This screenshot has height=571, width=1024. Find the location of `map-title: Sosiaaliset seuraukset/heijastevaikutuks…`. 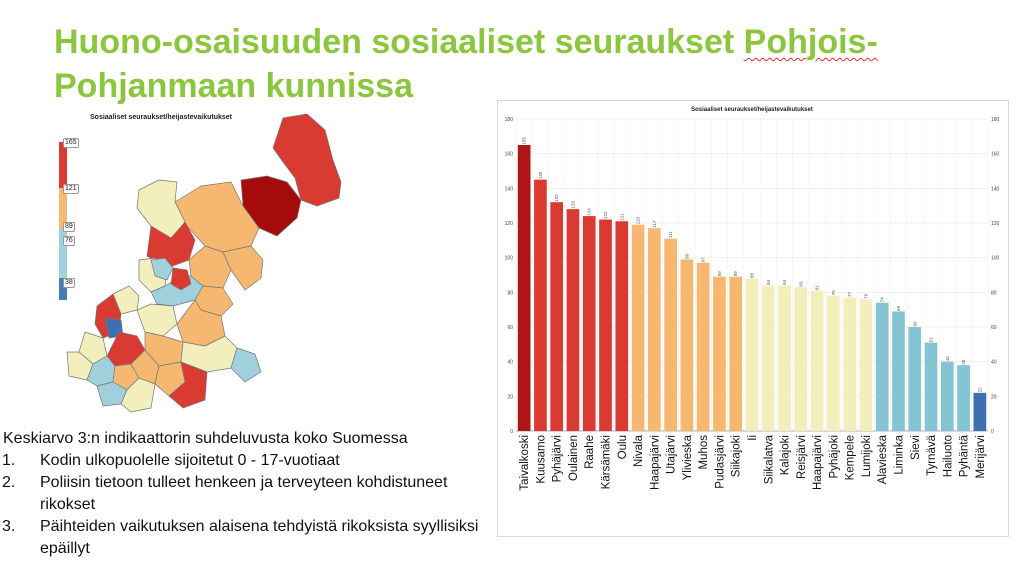

map-title: Sosiaaliset seuraukset/heijastevaikutuks… is located at coordinates (161, 117).